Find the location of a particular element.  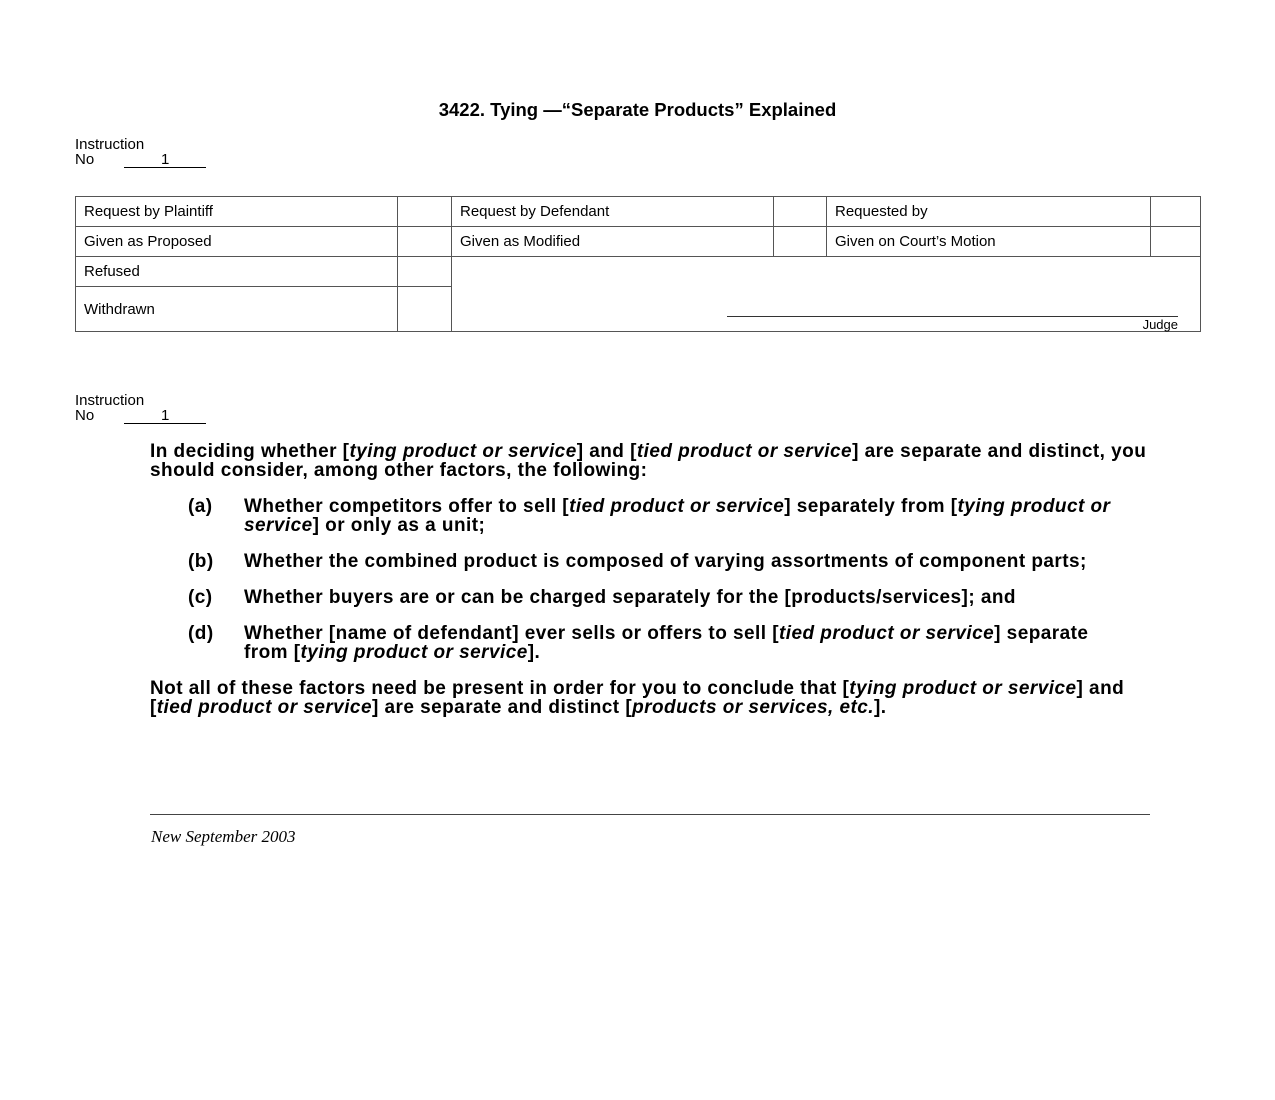

request-by-defendant-label: Request by Defendant is located at coordinates (612, 211).